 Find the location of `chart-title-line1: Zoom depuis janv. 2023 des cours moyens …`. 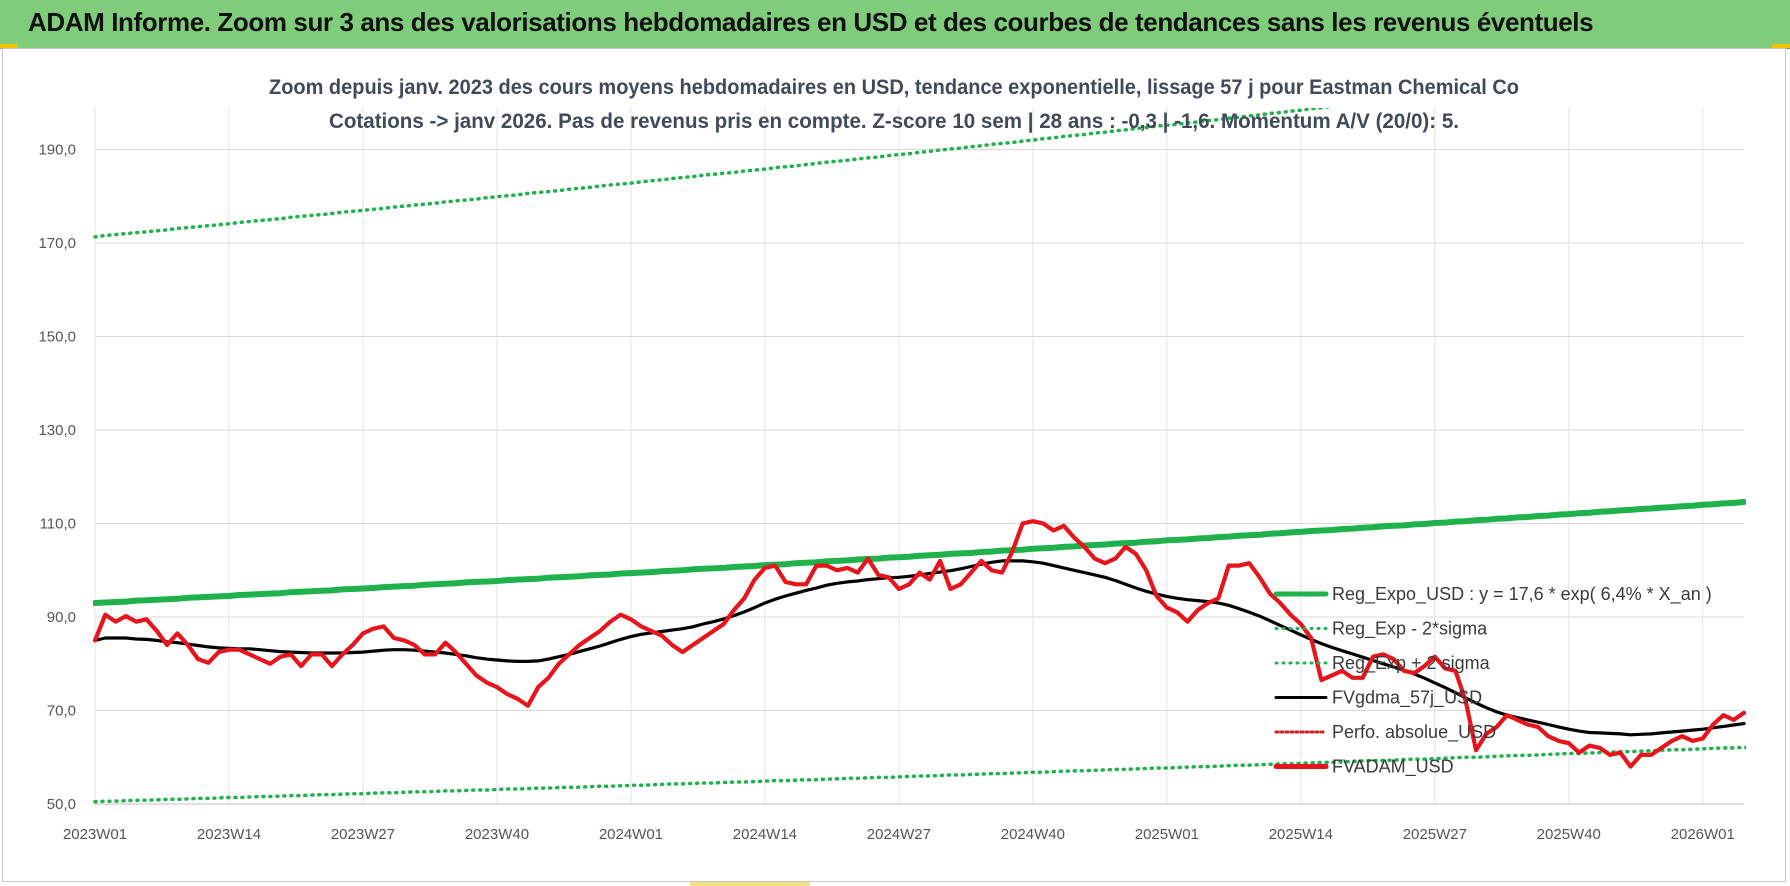

chart-title-line1: Zoom depuis janv. 2023 des cours moyens … is located at coordinates (894, 87).